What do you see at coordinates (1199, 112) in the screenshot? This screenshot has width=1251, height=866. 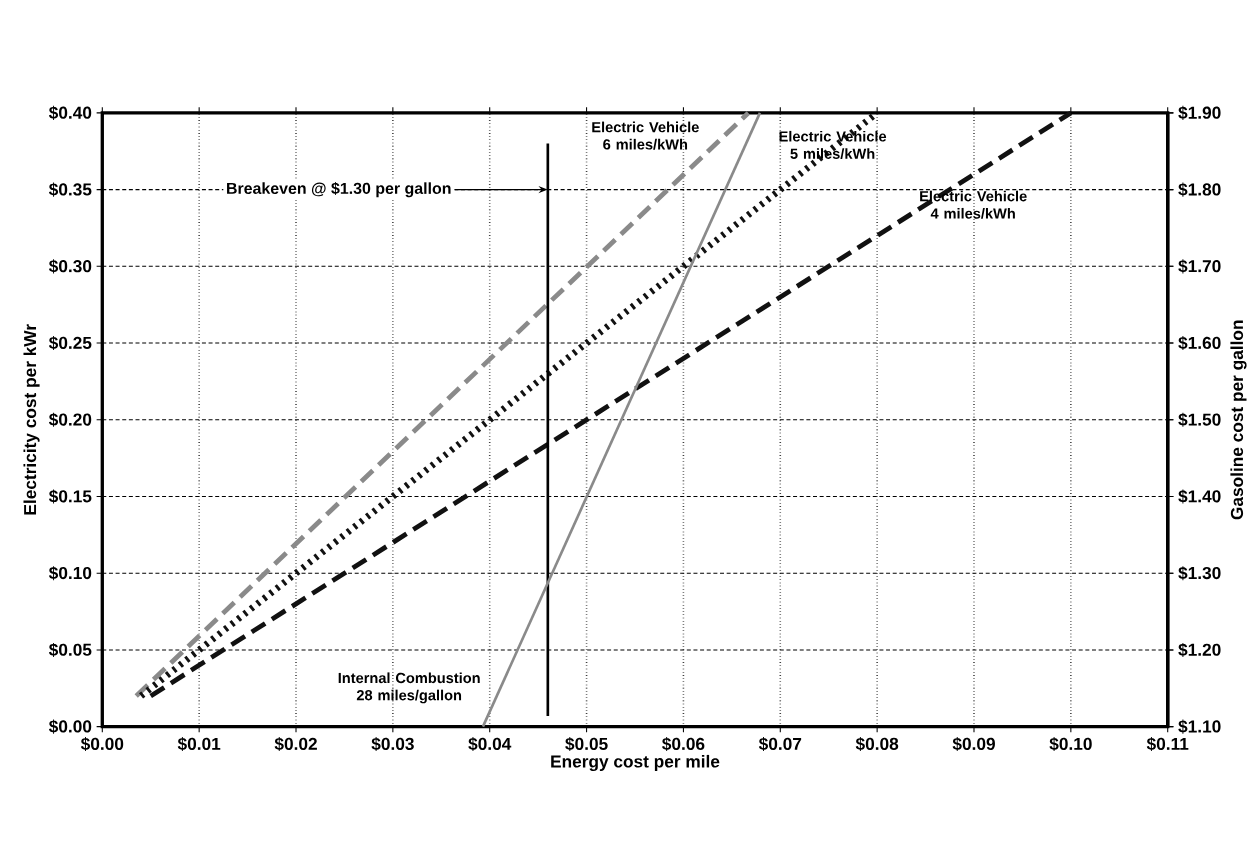 I see `y2-tick-label: $1.90` at bounding box center [1199, 112].